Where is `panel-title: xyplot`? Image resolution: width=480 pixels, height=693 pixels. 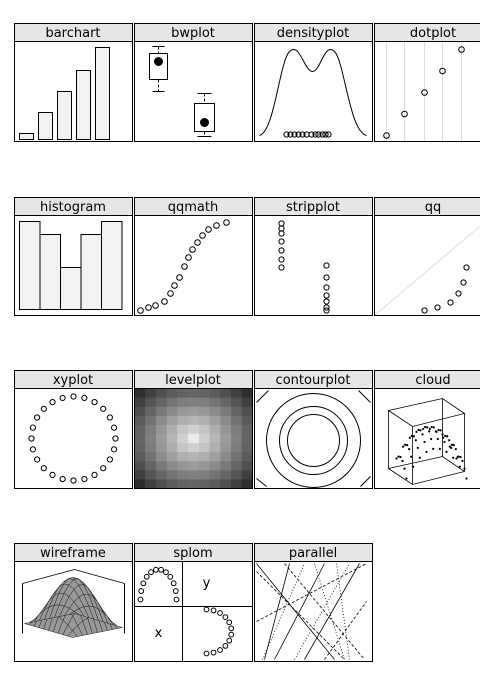 panel-title: xyplot is located at coordinates (73, 380).